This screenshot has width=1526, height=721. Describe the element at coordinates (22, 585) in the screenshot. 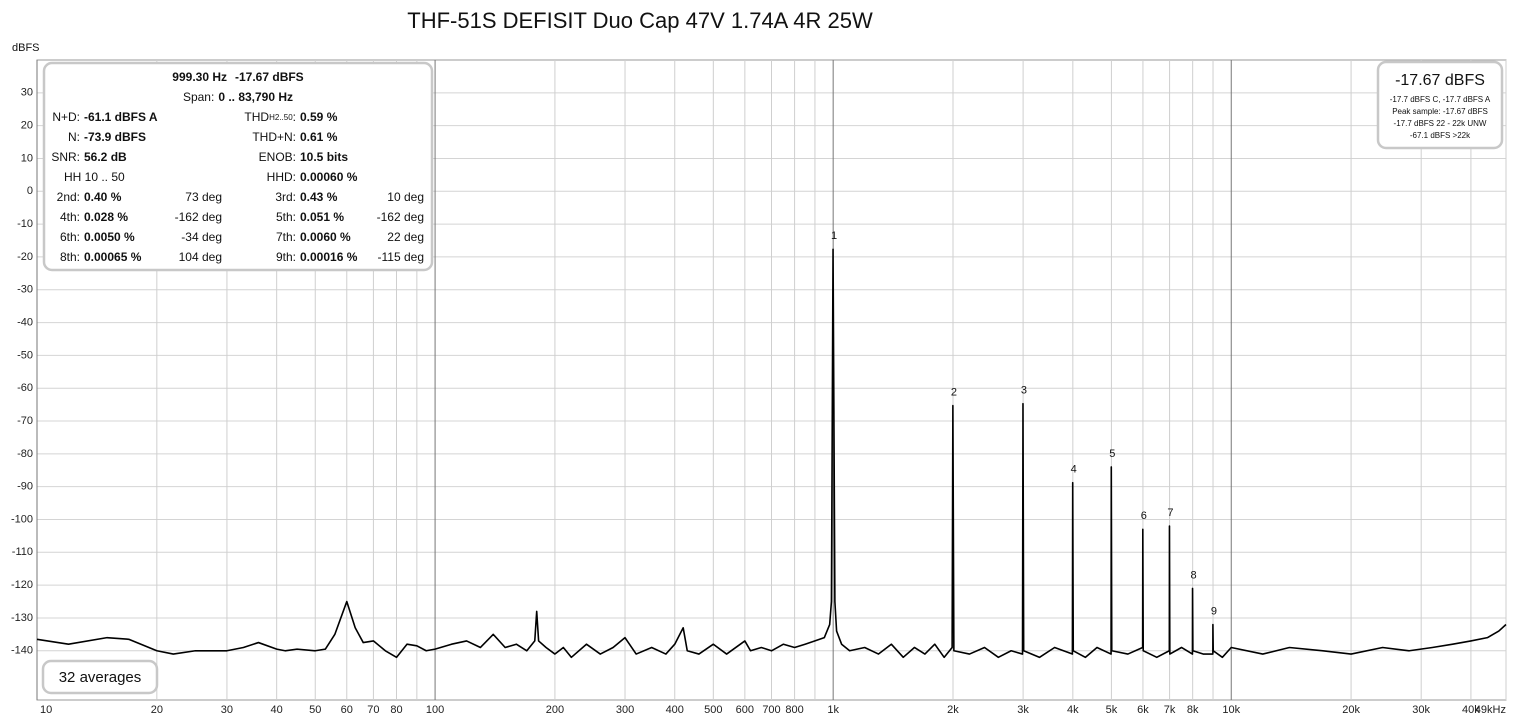

I see `y-tick-label: -120` at that location.